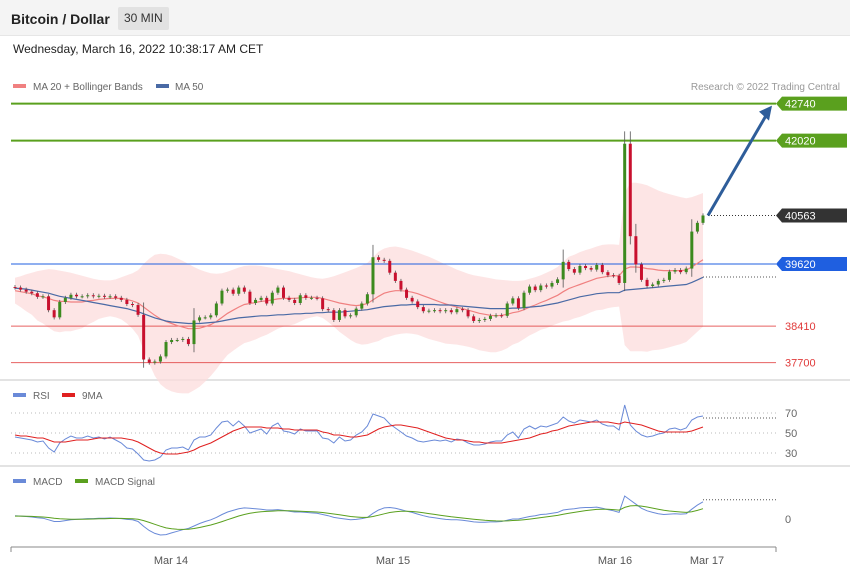 This screenshot has width=850, height=576. Describe the element at coordinates (359, 517) in the screenshot. I see `macd-signal-line` at that location.